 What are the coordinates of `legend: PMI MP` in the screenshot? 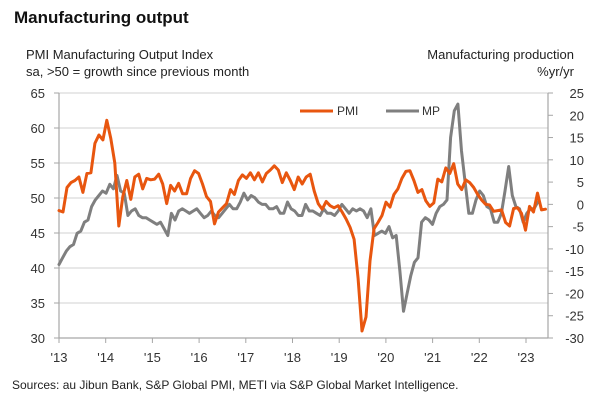 It's located at (370, 111).